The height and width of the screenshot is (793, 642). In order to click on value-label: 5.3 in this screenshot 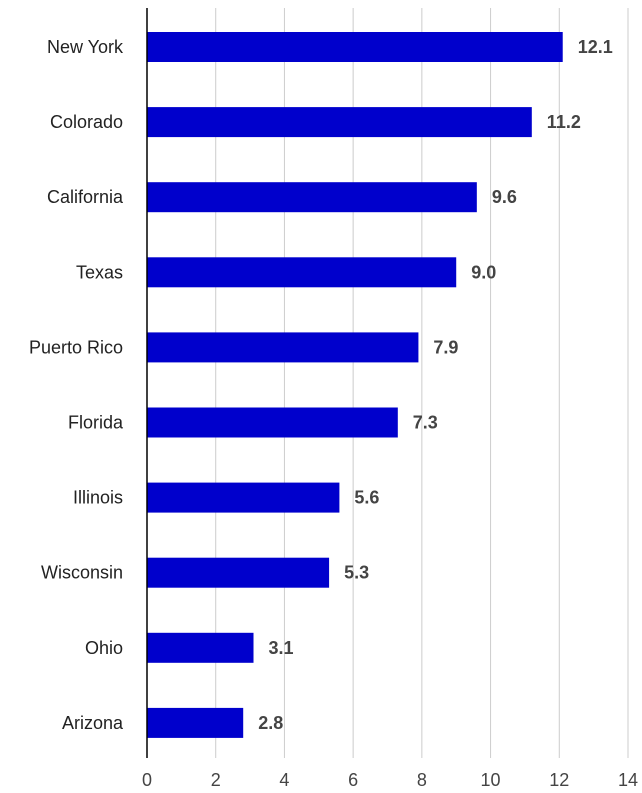, I will do `click(356, 573)`.